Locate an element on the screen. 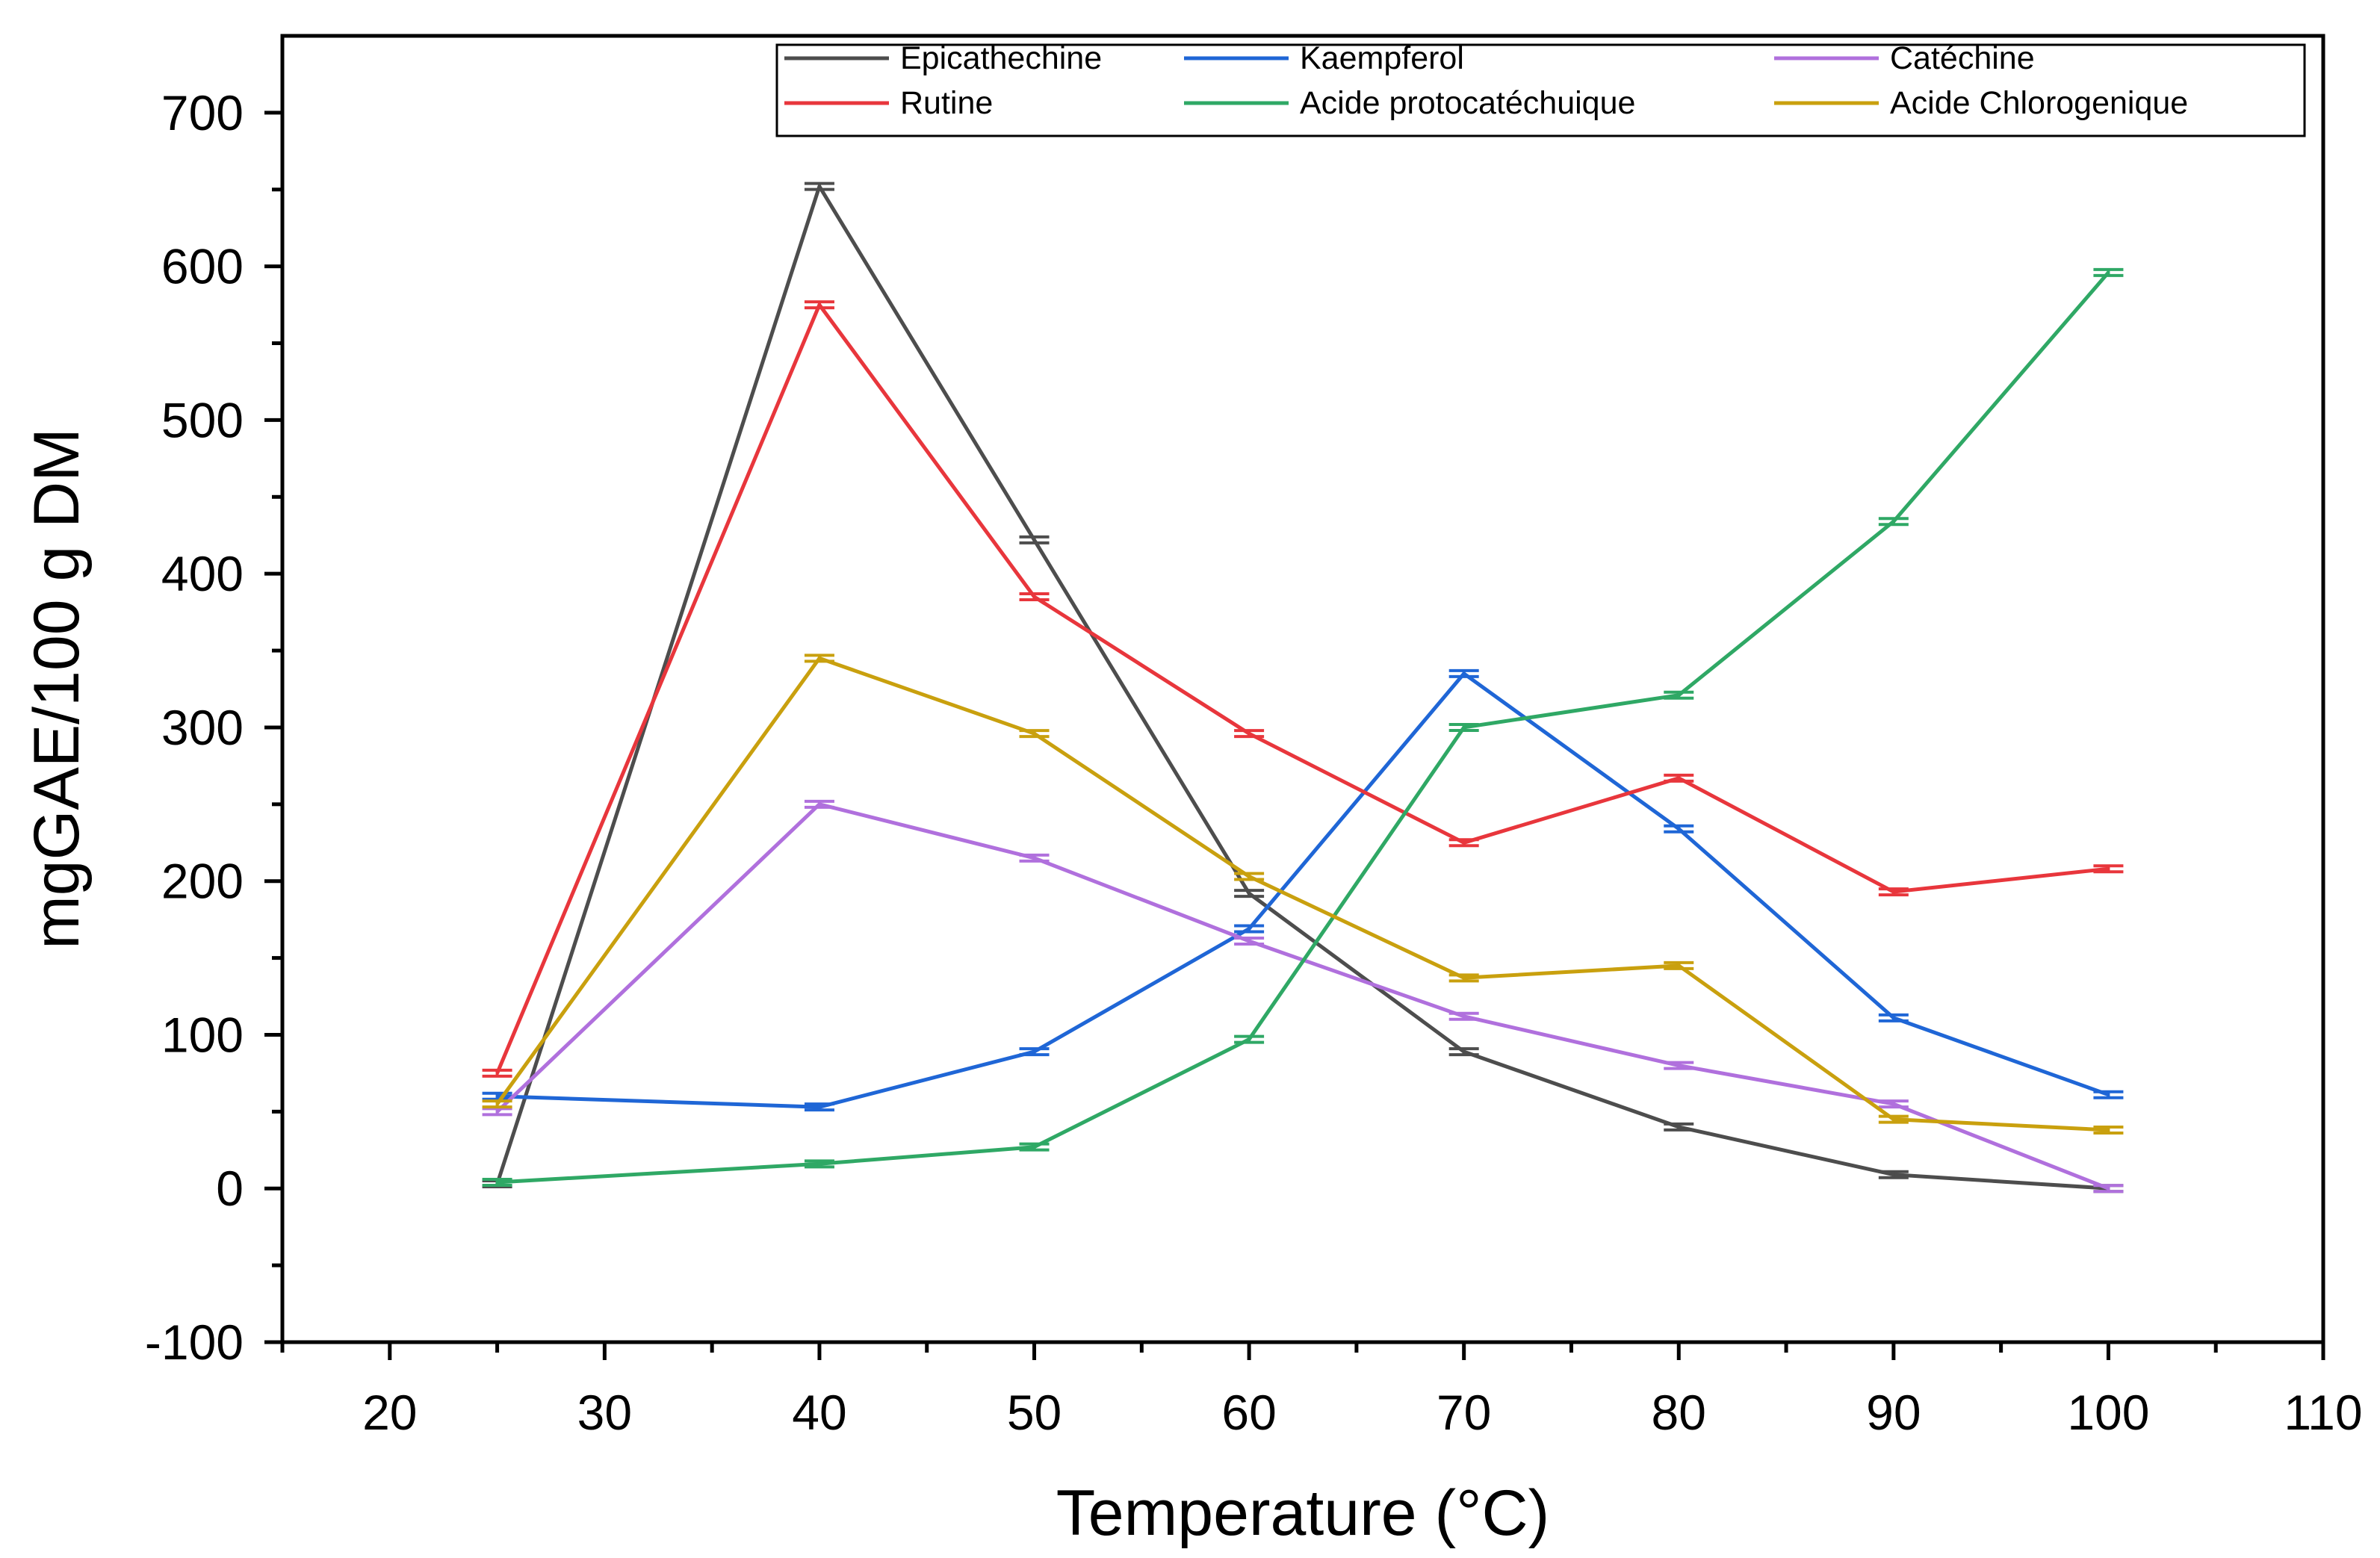 Image resolution: width=2380 pixels, height=1558 pixels. legend-entry: Kaempferol is located at coordinates (1324, 58).